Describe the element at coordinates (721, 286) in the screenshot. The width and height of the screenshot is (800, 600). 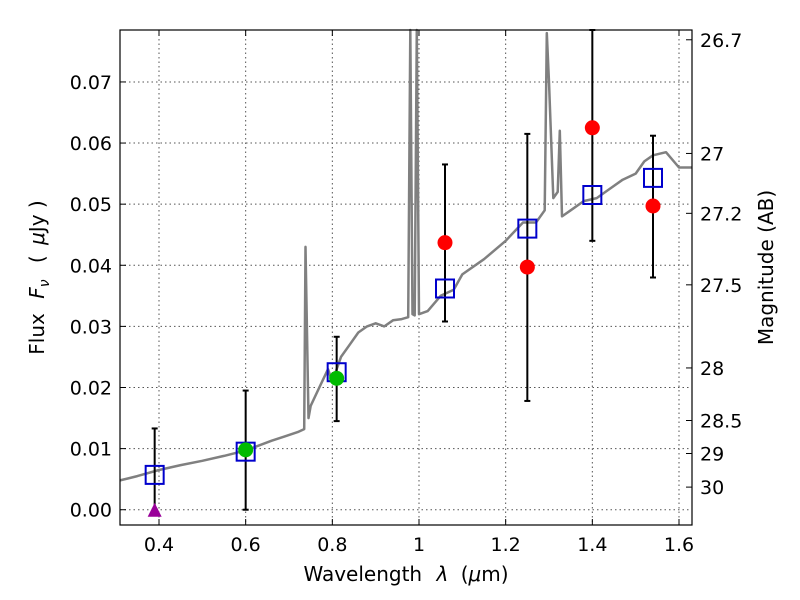
I see `magnitude-tick-label: 27.5` at that location.